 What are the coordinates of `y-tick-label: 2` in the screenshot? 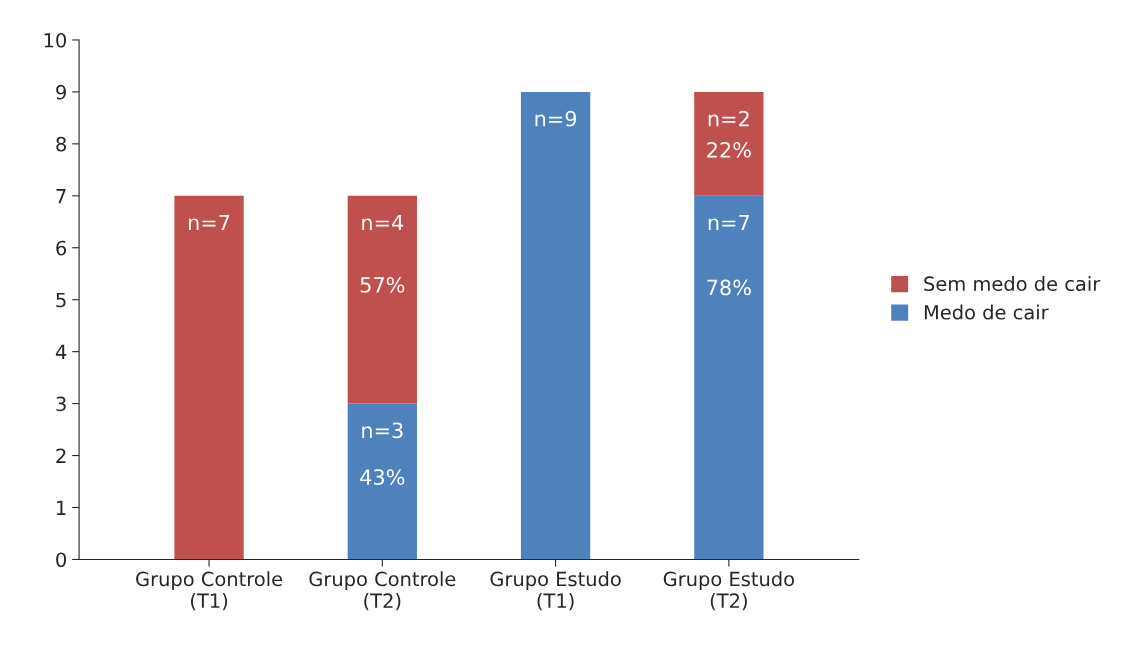 It's located at (61, 455).